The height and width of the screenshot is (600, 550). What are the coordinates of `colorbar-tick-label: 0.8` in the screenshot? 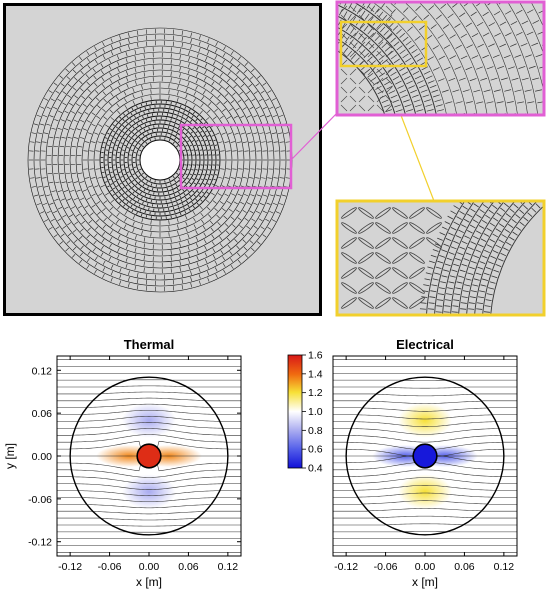 It's located at (315, 431).